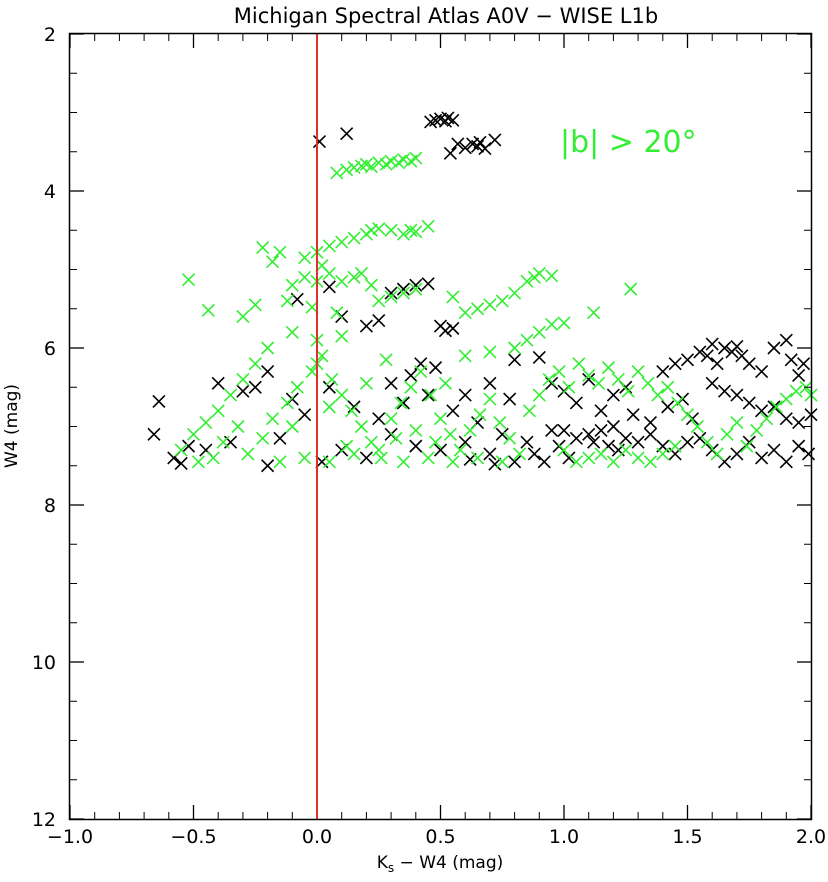 The height and width of the screenshot is (882, 828). Describe the element at coordinates (391, 868) in the screenshot. I see `x-axis-label-subscript: s` at that location.